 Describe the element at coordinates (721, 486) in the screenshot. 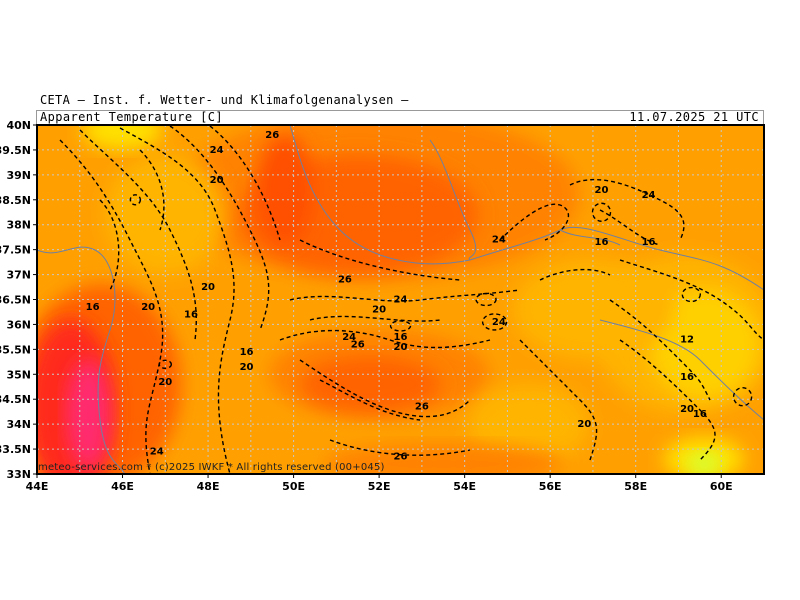

I see `lon-tick-label: 60E` at that location.